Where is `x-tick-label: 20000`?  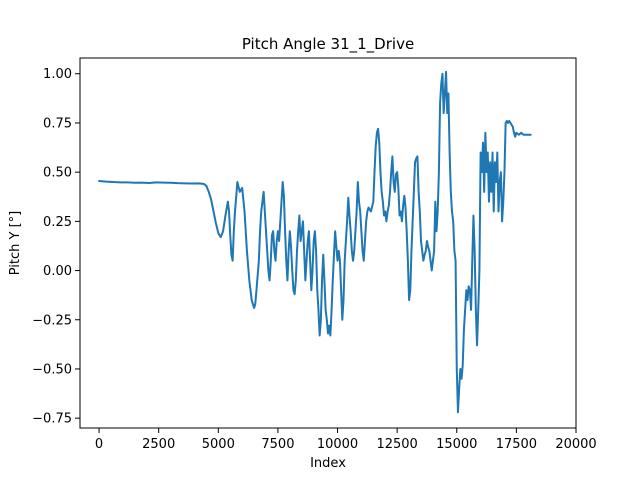
x-tick-label: 20000 is located at coordinates (575, 444).